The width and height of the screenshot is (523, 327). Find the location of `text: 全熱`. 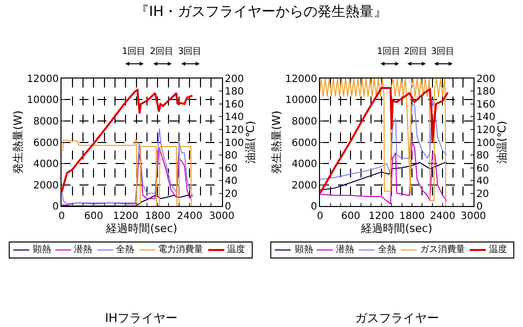

text: 全熱 is located at coordinates (125, 250).